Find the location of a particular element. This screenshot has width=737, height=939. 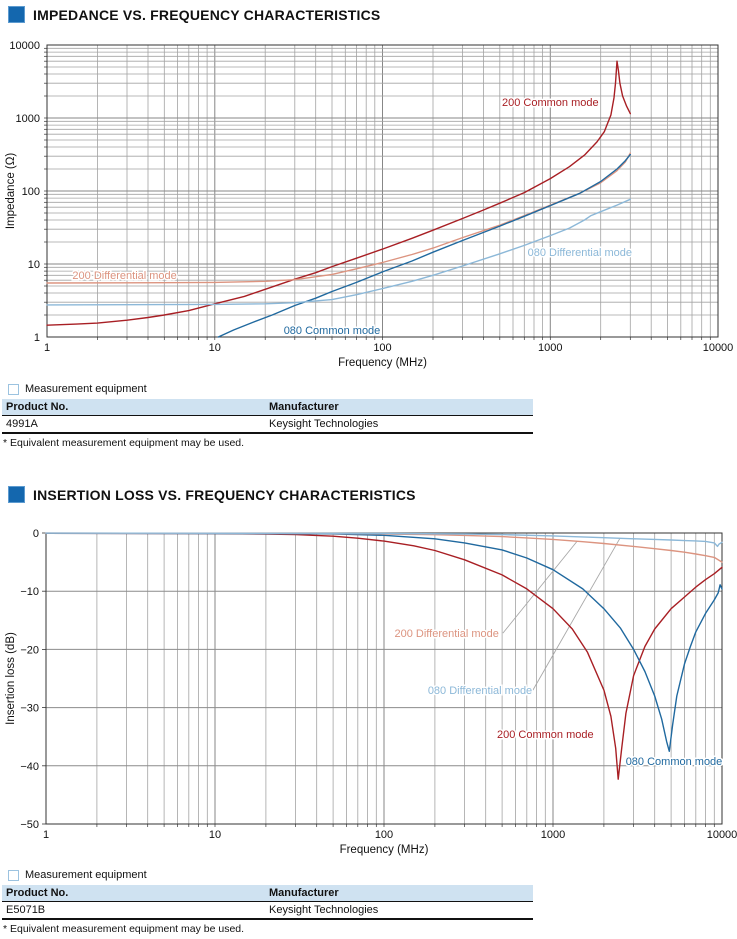

svg-text: Insertion loss (dB) is located at coordinates (11, 678).